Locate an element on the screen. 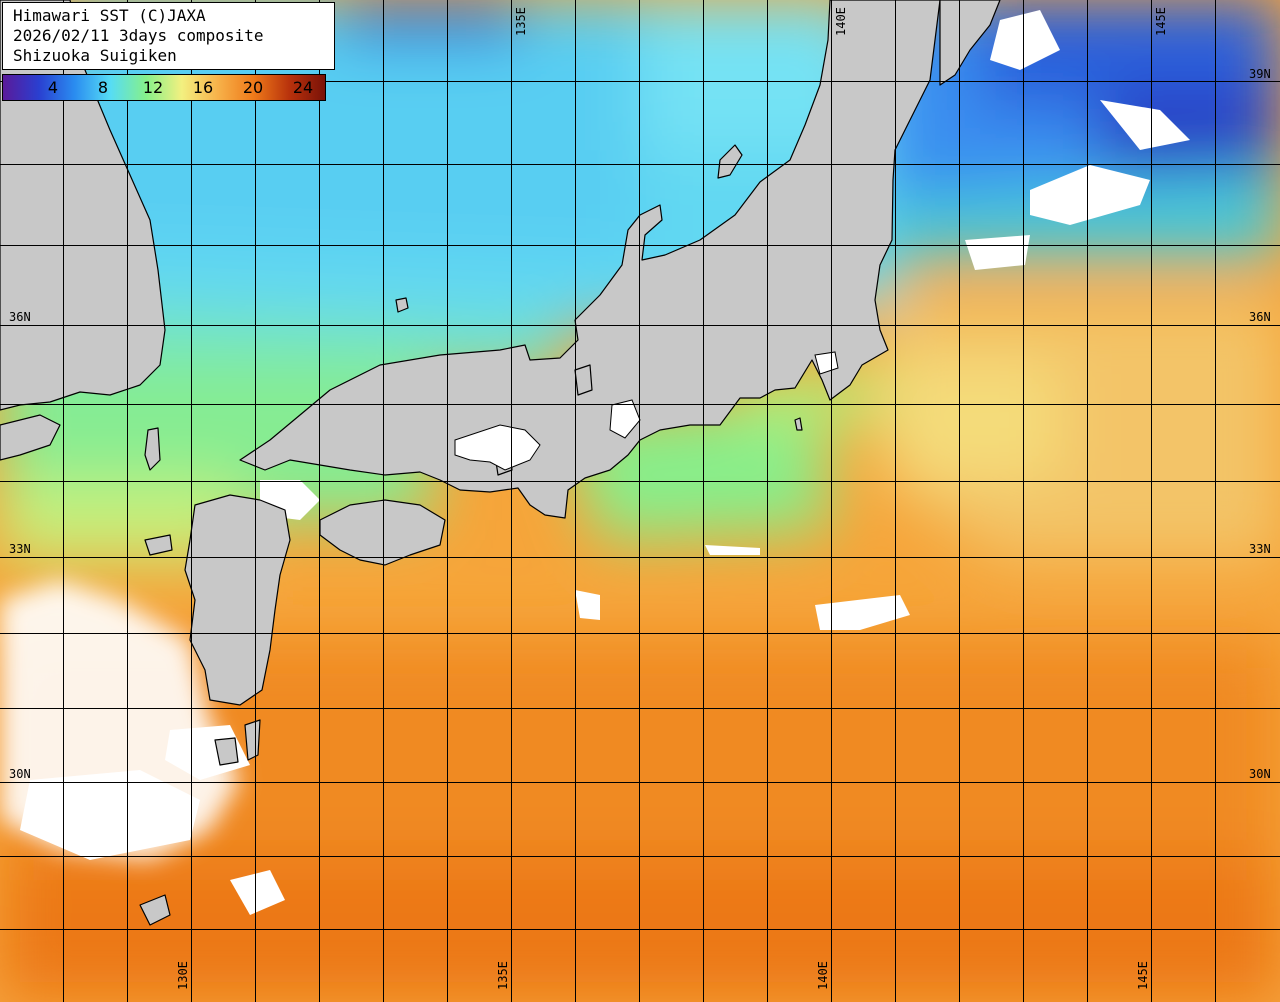 Image resolution: width=1280 pixels, height=1002 pixels. legend-label-16: 16 is located at coordinates (203, 87).